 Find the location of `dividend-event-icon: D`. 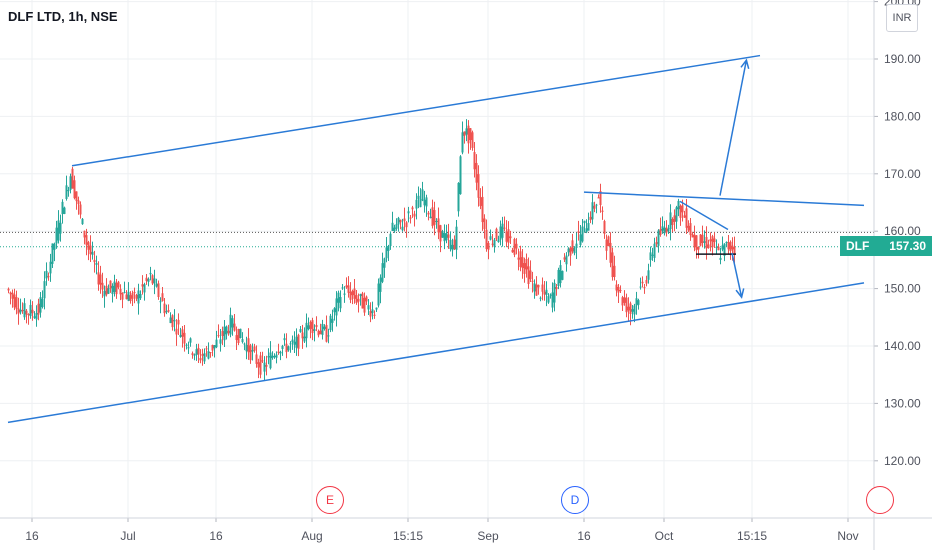

dividend-event-icon: D is located at coordinates (575, 500).